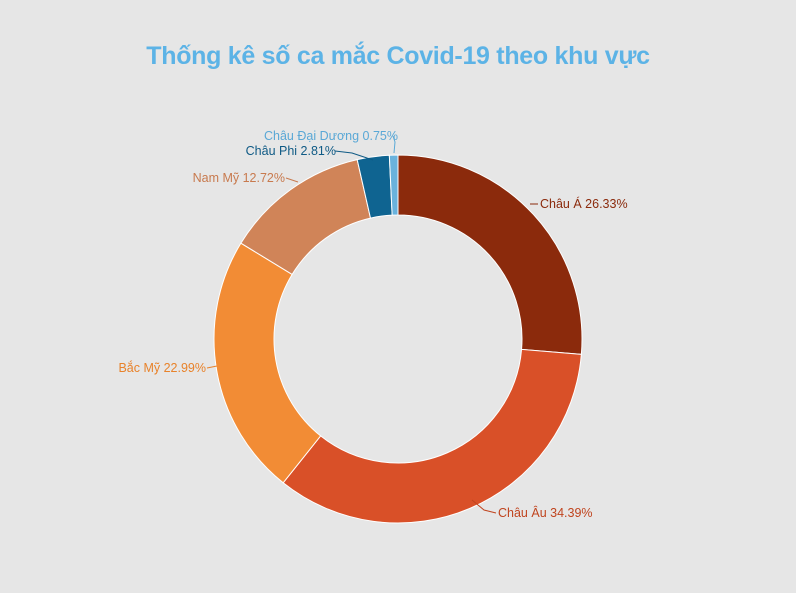 Image resolution: width=796 pixels, height=593 pixels. What do you see at coordinates (484, 506) in the screenshot?
I see `leader-line-chau-au` at bounding box center [484, 506].